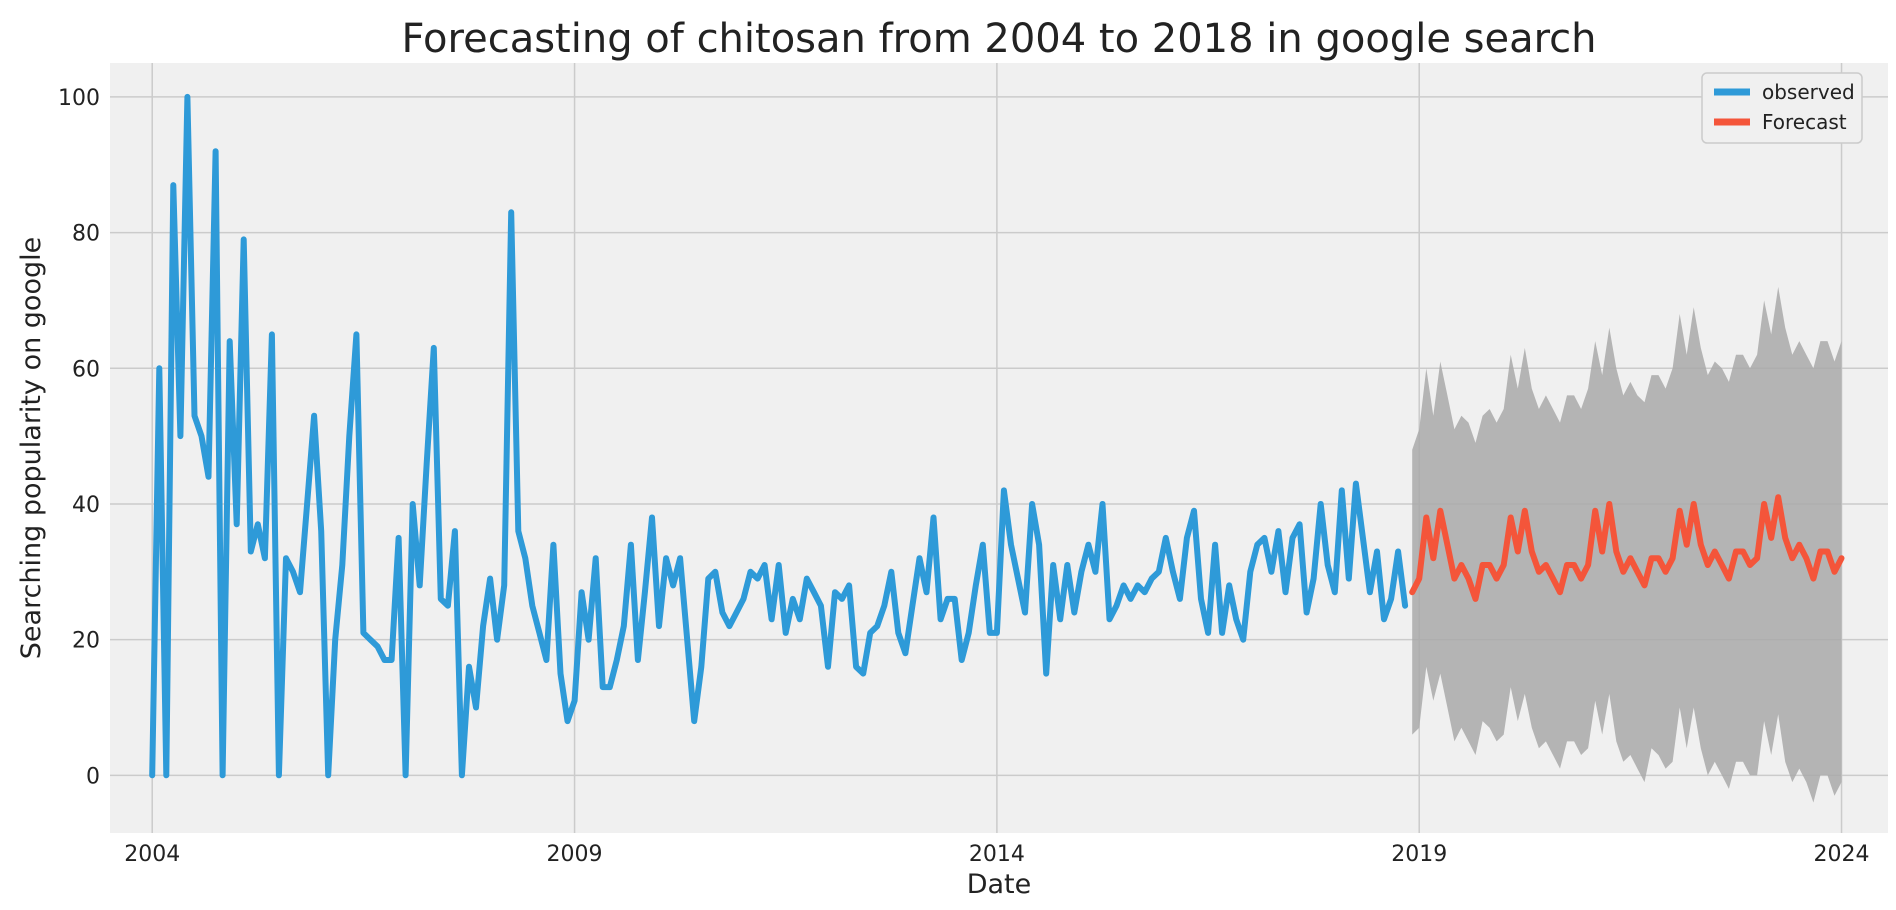 The height and width of the screenshot is (910, 1896). I want to click on legend-label-forecast: Forecast, so click(1804, 122).